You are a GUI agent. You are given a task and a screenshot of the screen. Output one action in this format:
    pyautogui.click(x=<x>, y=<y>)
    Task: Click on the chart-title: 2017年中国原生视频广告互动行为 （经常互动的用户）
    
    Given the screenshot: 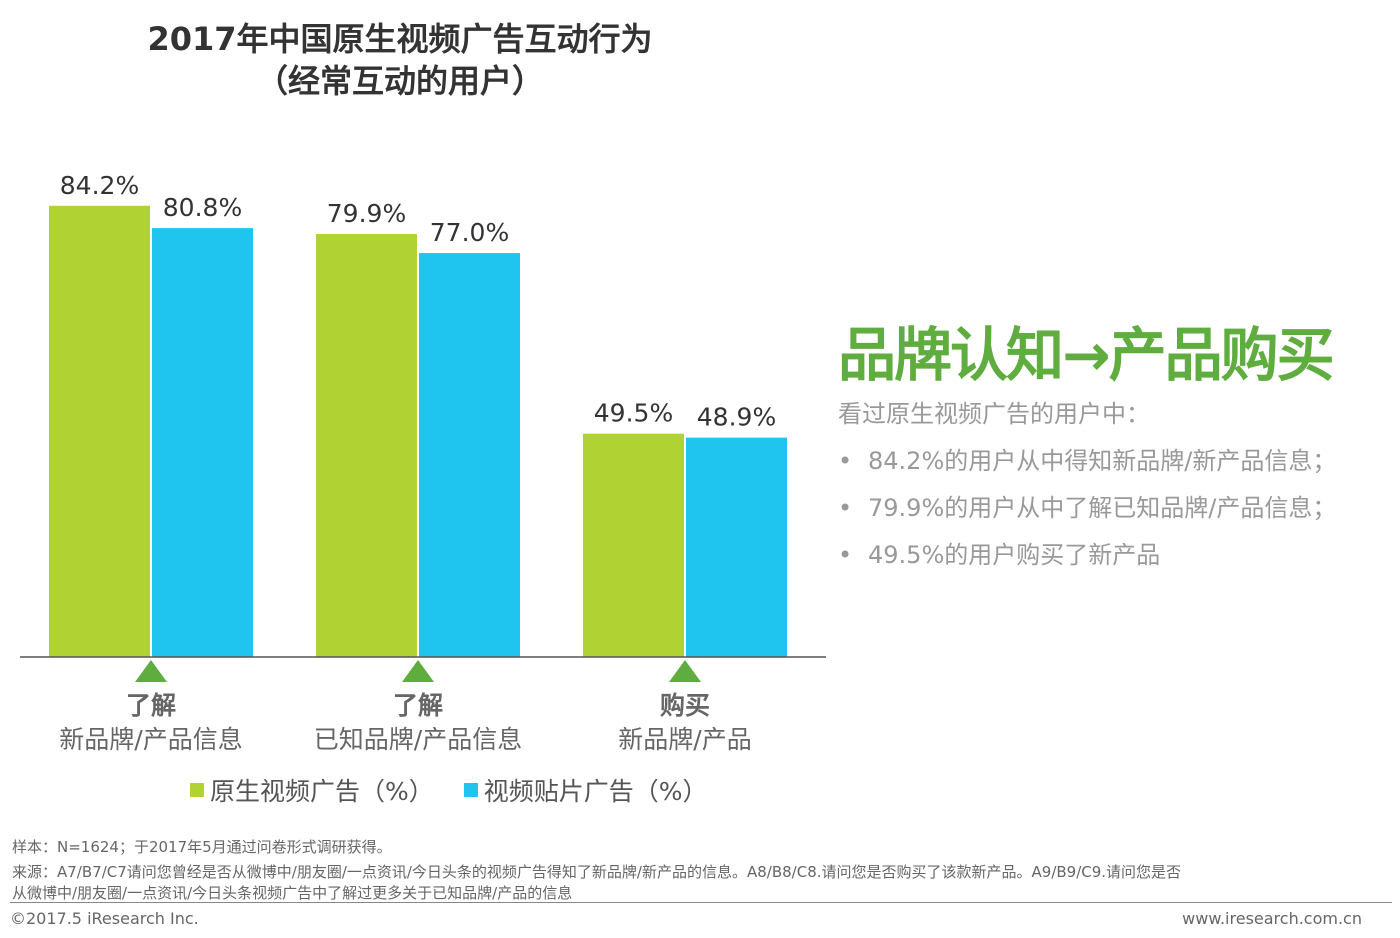 What is the action you would take?
    pyautogui.click(x=400, y=60)
    